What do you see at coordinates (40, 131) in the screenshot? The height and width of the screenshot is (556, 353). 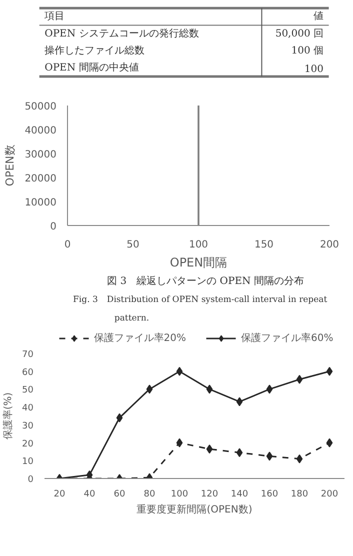 I see `y-tick-label: 40000` at bounding box center [40, 131].